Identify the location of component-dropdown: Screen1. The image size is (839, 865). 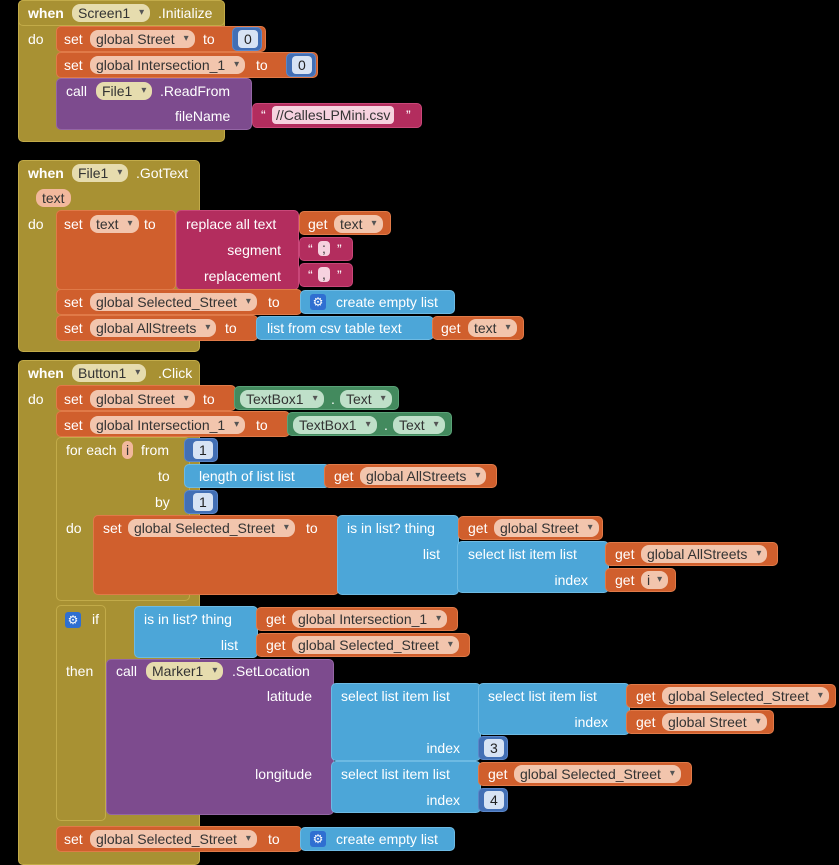
(111, 13).